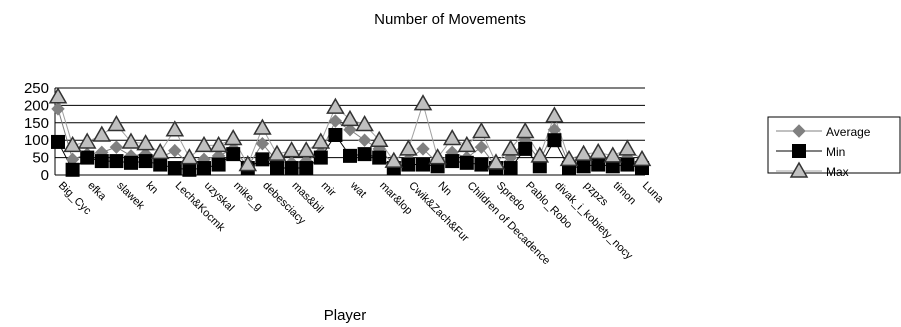  I want to click on x-tick-label: wat, so click(357, 189).